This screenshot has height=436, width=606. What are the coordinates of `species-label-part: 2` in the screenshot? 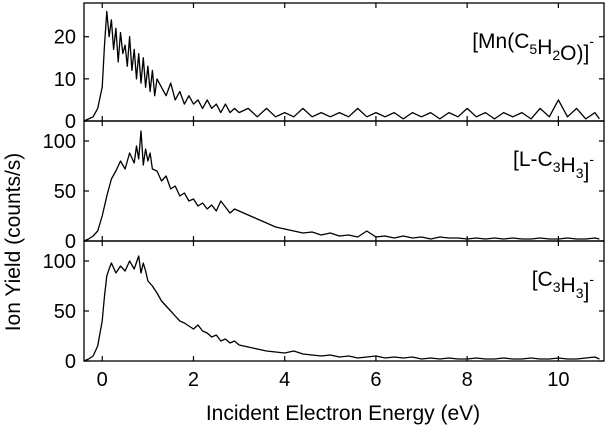 It's located at (556, 55).